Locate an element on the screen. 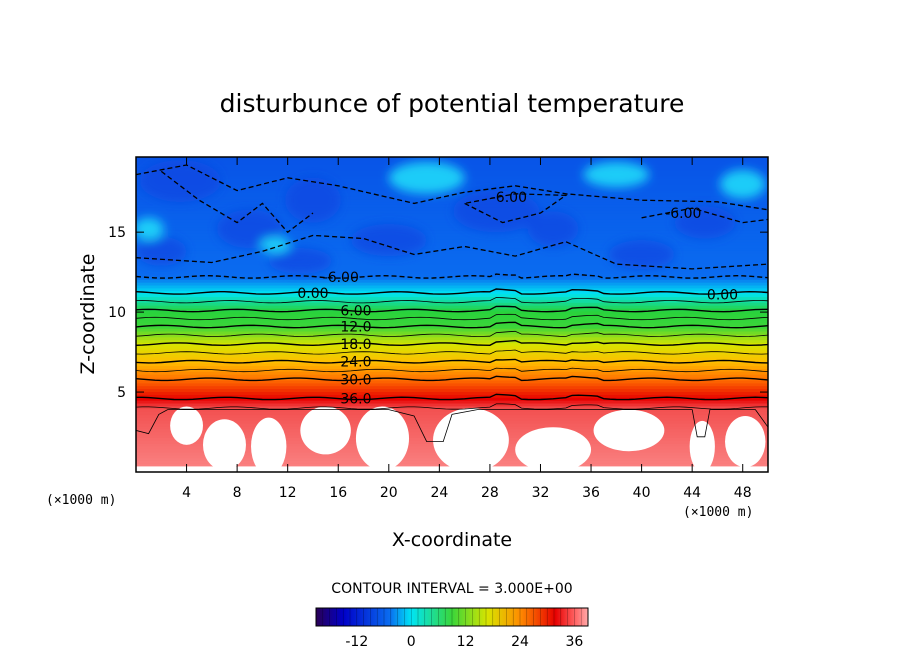 This screenshot has width=904, height=654. x-tick-label: 44 is located at coordinates (692, 493).